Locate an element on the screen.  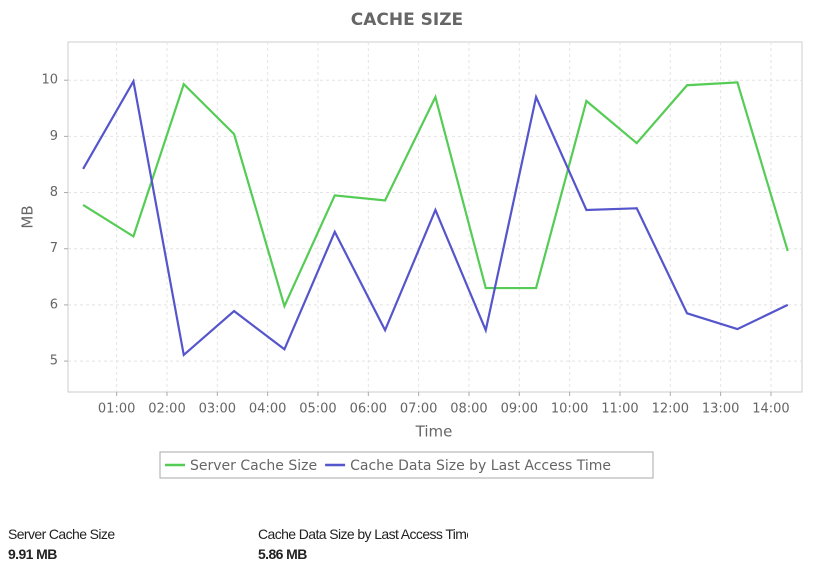
summary-item: Server Cache Size 9.91 MB is located at coordinates (113, 544).